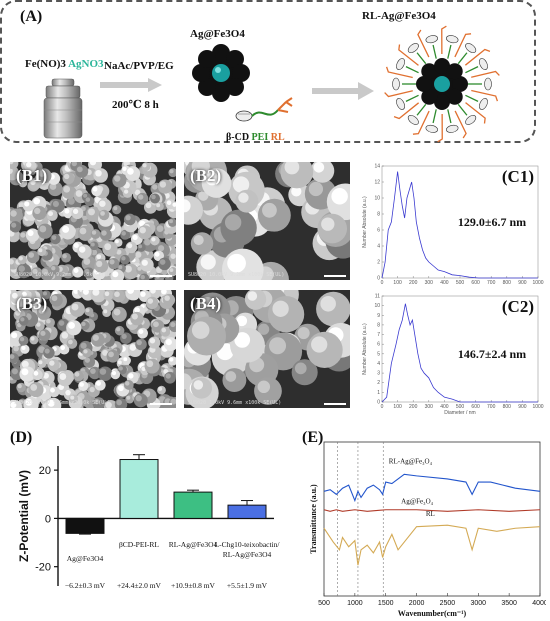 This screenshot has width=550, height=621. What do you see at coordinates (491, 407) in the screenshot?
I see `x-tick-label: 700` at bounding box center [491, 407].